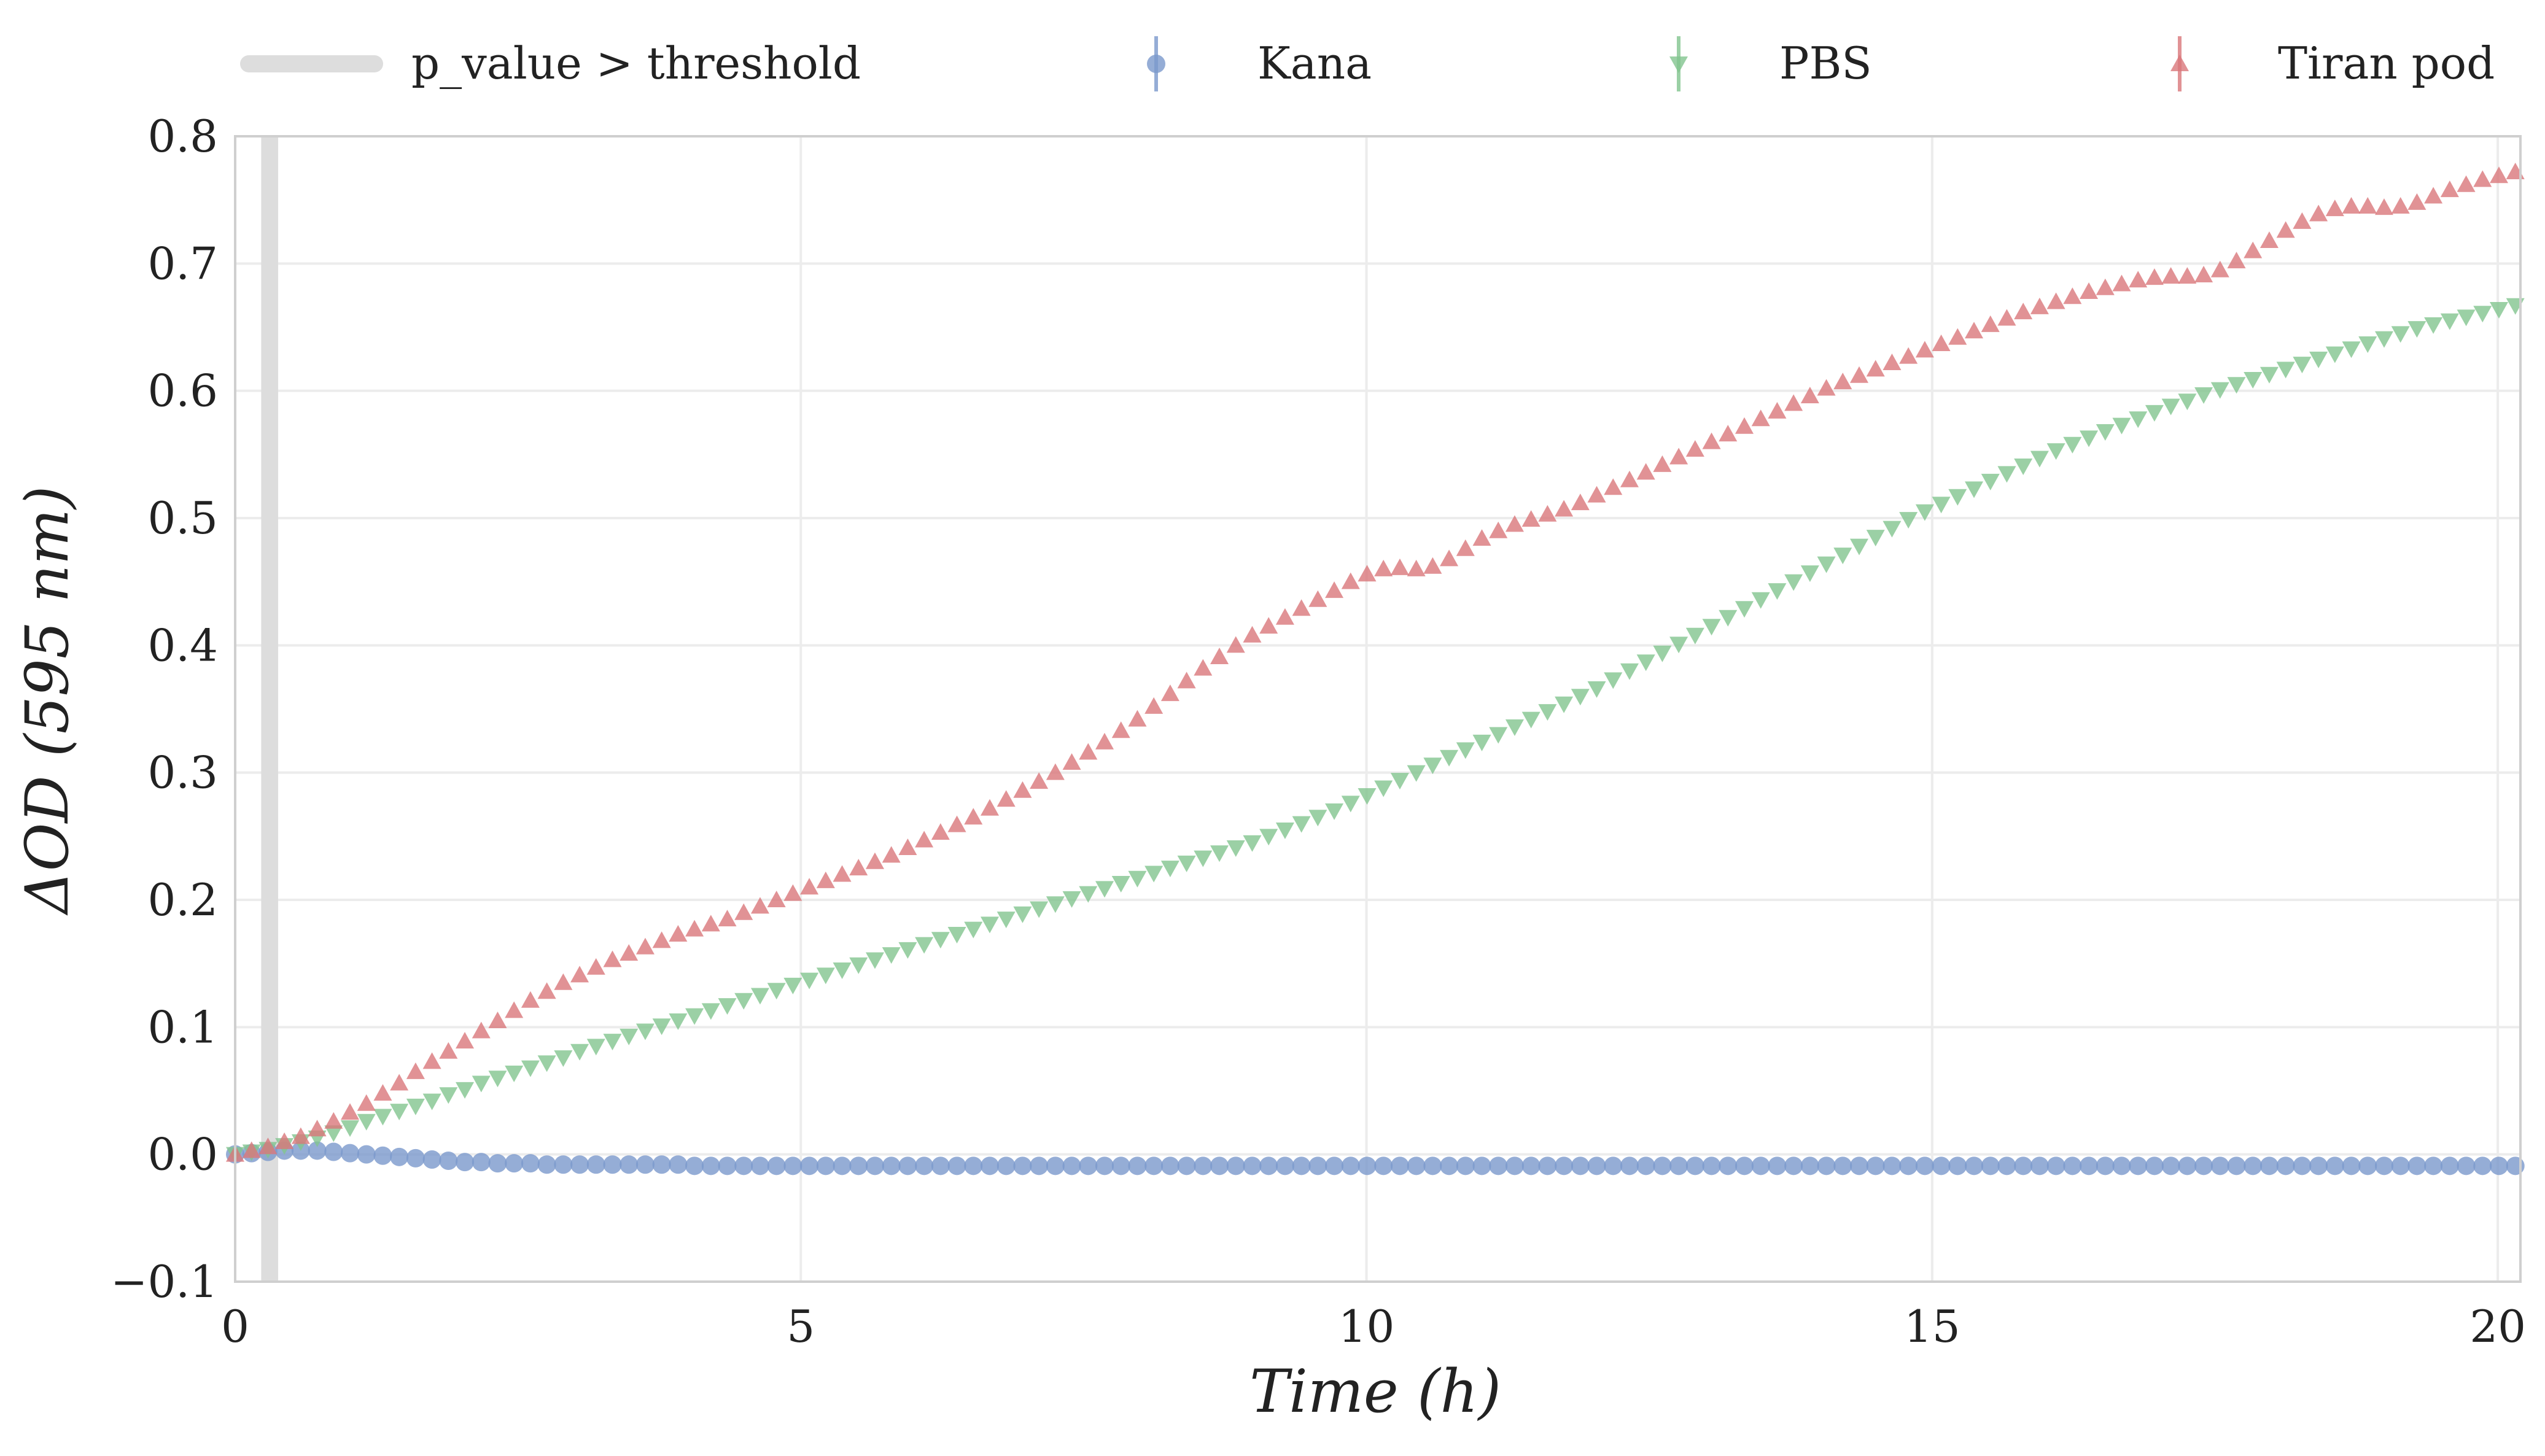 The width and height of the screenshot is (2545, 1456). I want to click on legend: p_value > threshold Kana PBS Tiran pod, so click(1367, 63).